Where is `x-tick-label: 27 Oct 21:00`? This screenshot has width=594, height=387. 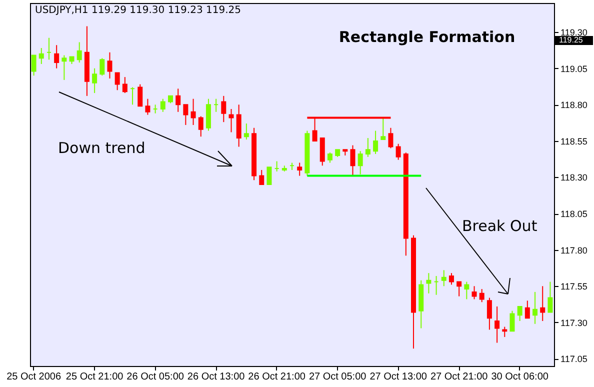 x-tick-label: 27 Oct 21:00 is located at coordinates (459, 377).